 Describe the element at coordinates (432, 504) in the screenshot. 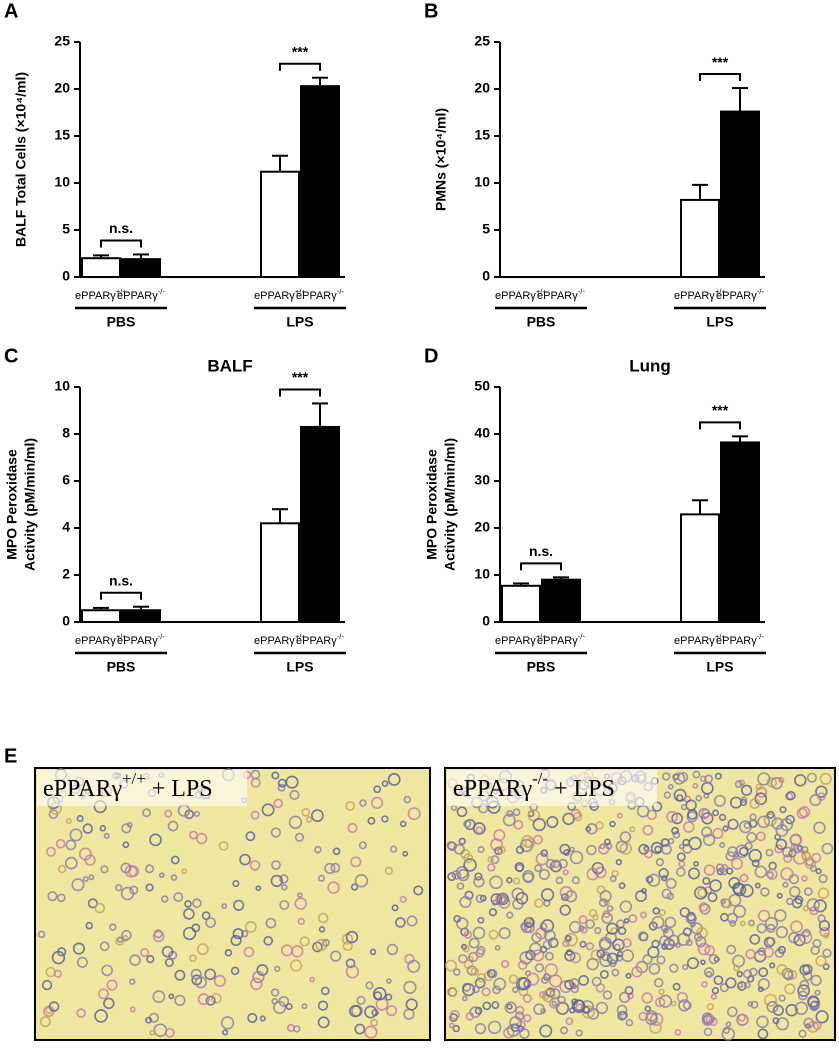

I see `y-axis-label: MPO Peroxidase` at that location.